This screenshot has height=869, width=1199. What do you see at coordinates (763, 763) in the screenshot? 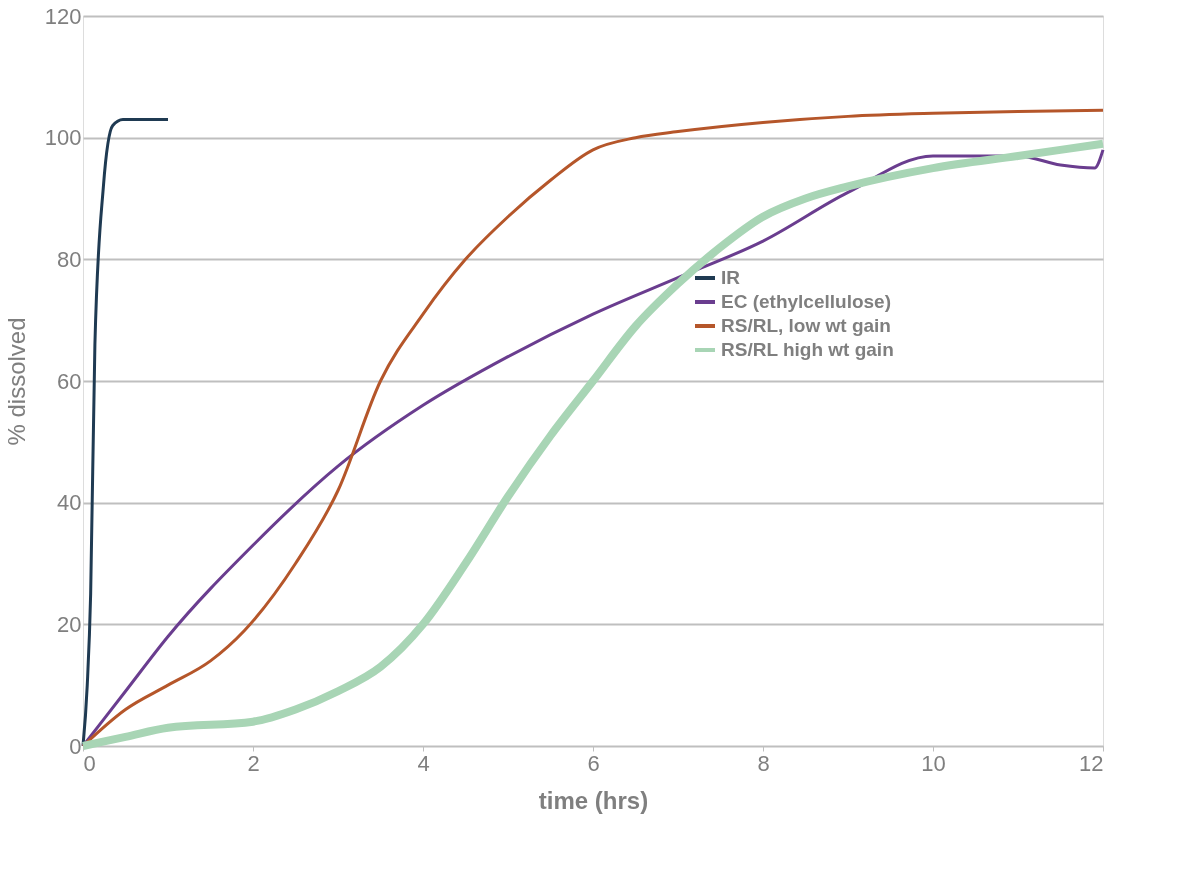
I see `x-tick-label: 8` at bounding box center [763, 763].